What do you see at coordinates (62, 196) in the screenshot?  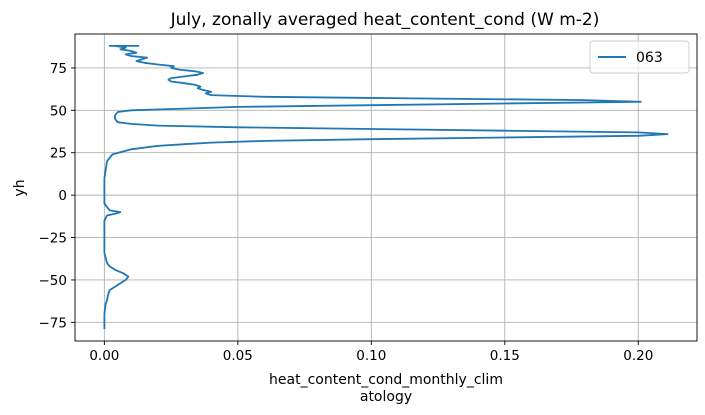 I see `y-tick-label: 0` at bounding box center [62, 196].